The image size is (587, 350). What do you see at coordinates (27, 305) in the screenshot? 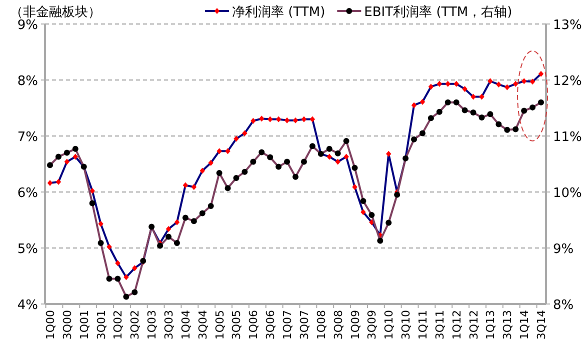
I see `y-tick-label: 4%` at bounding box center [27, 305].